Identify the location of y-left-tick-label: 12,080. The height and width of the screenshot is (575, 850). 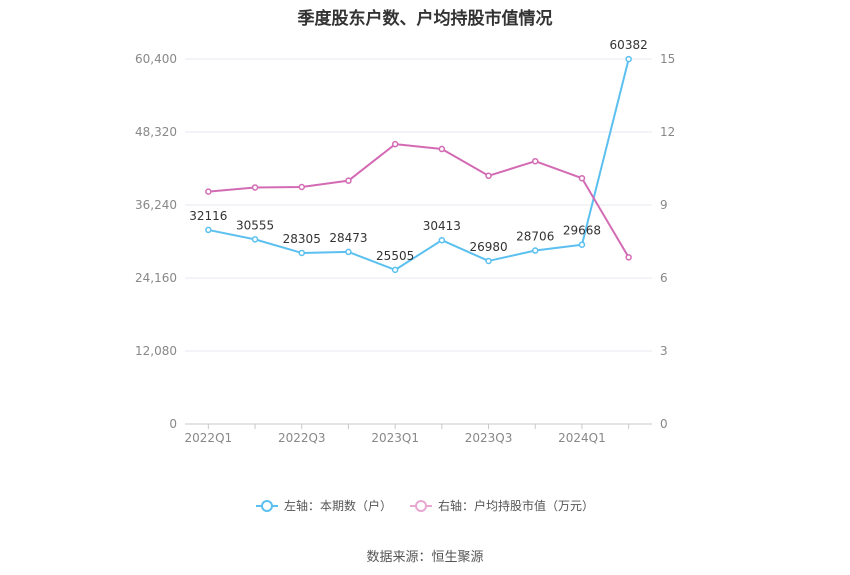
(156, 351).